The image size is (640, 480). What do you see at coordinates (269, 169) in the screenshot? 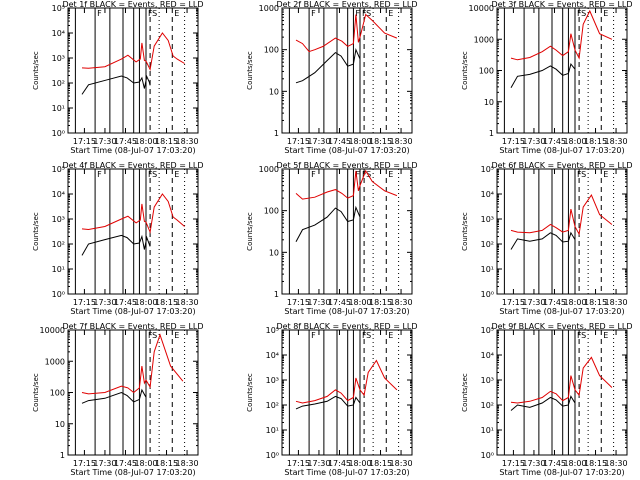
I see `y-tick-label: 1000` at bounding box center [269, 169].